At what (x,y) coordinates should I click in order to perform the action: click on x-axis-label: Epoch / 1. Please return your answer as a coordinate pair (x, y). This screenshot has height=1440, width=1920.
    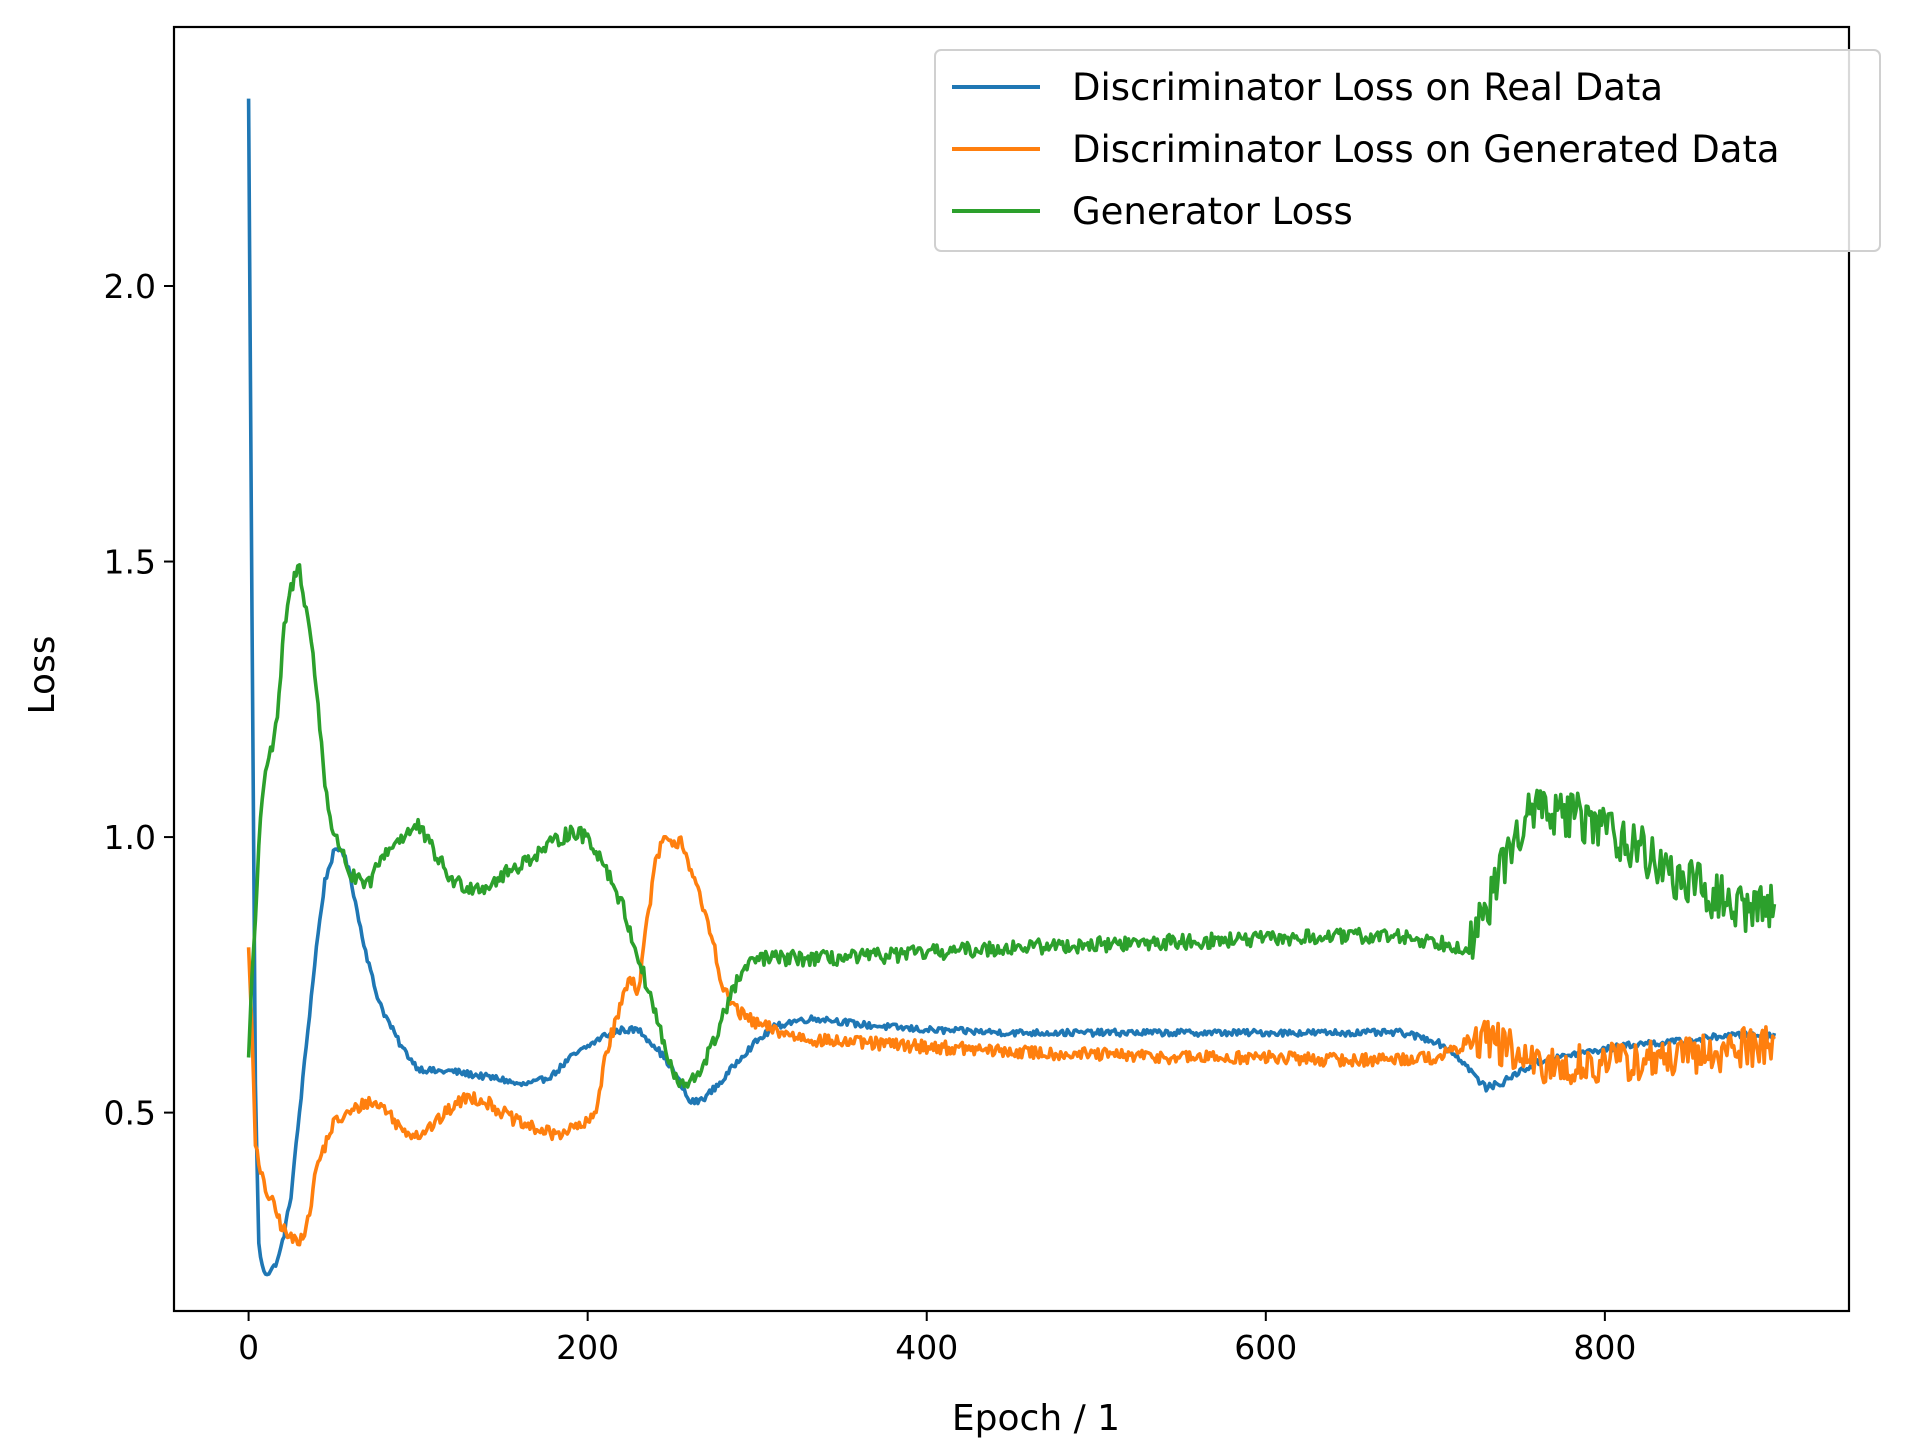
    Looking at the image, I should click on (1036, 1418).